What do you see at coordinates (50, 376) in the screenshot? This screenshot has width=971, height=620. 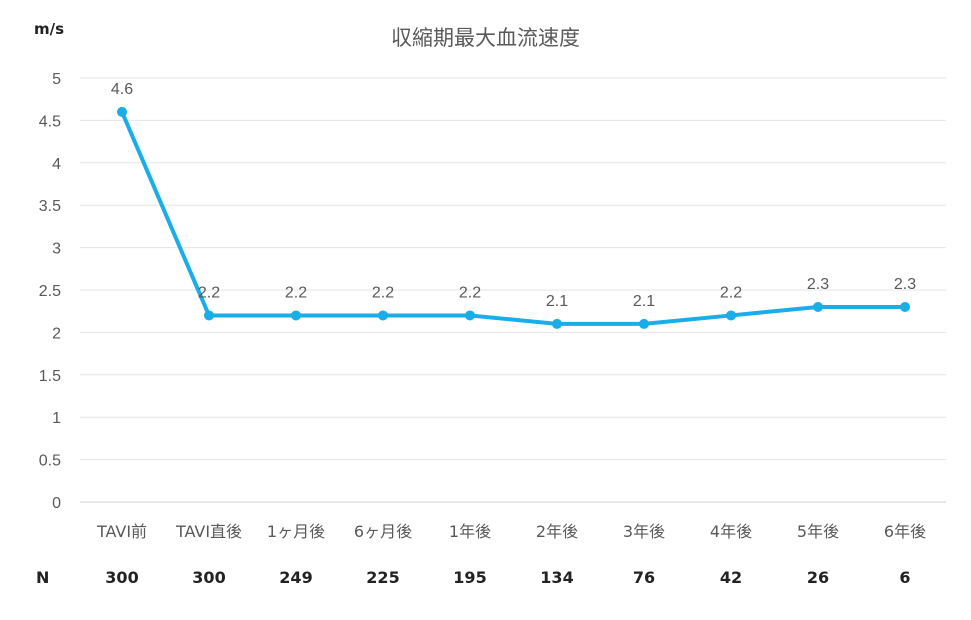 I see `y-tick-label: 1.5` at bounding box center [50, 376].